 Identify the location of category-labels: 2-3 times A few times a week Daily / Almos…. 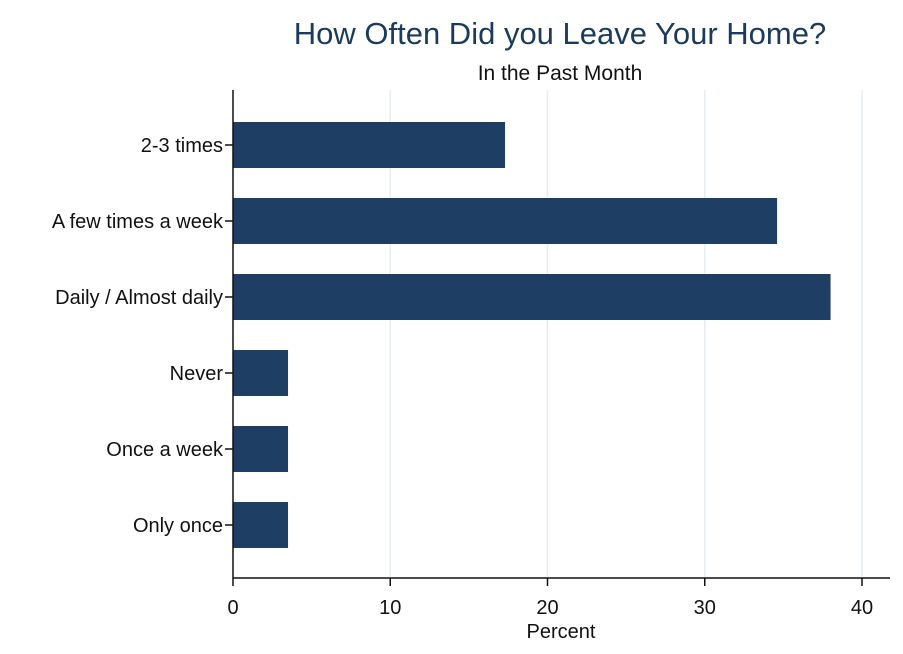
(142, 336).